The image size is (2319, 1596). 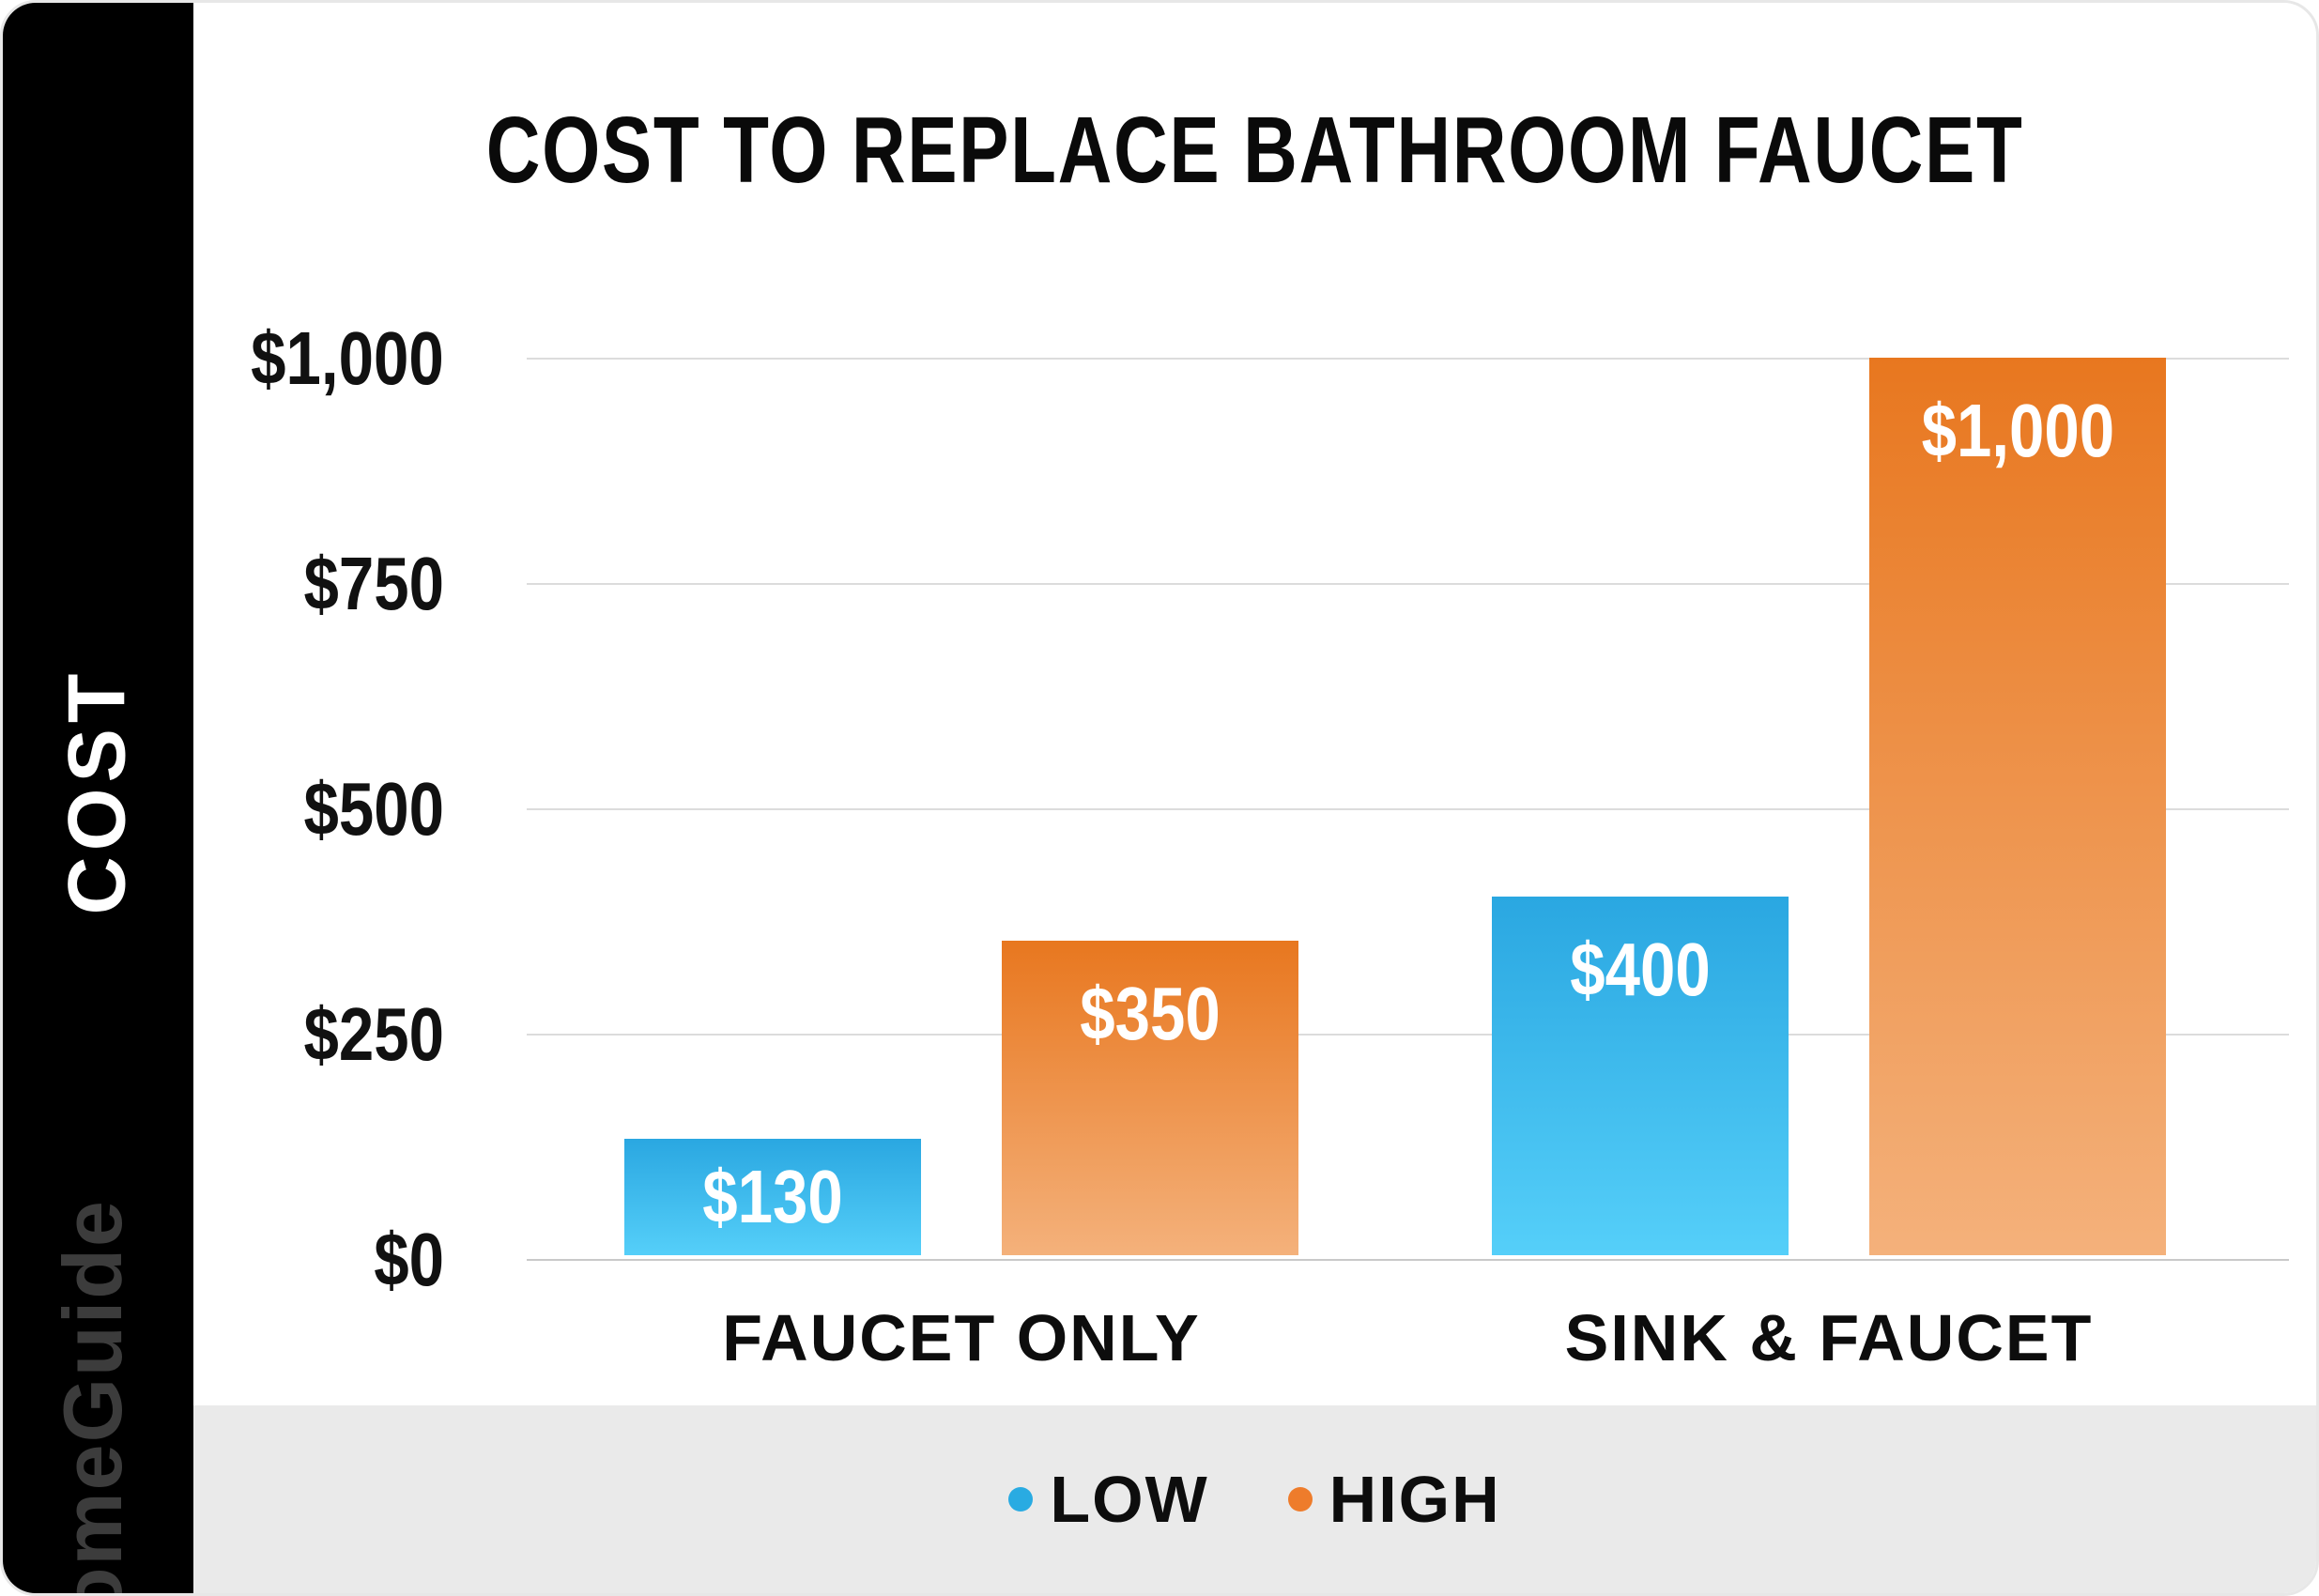 I want to click on legend-item-high: HIGH, so click(x=1394, y=1500).